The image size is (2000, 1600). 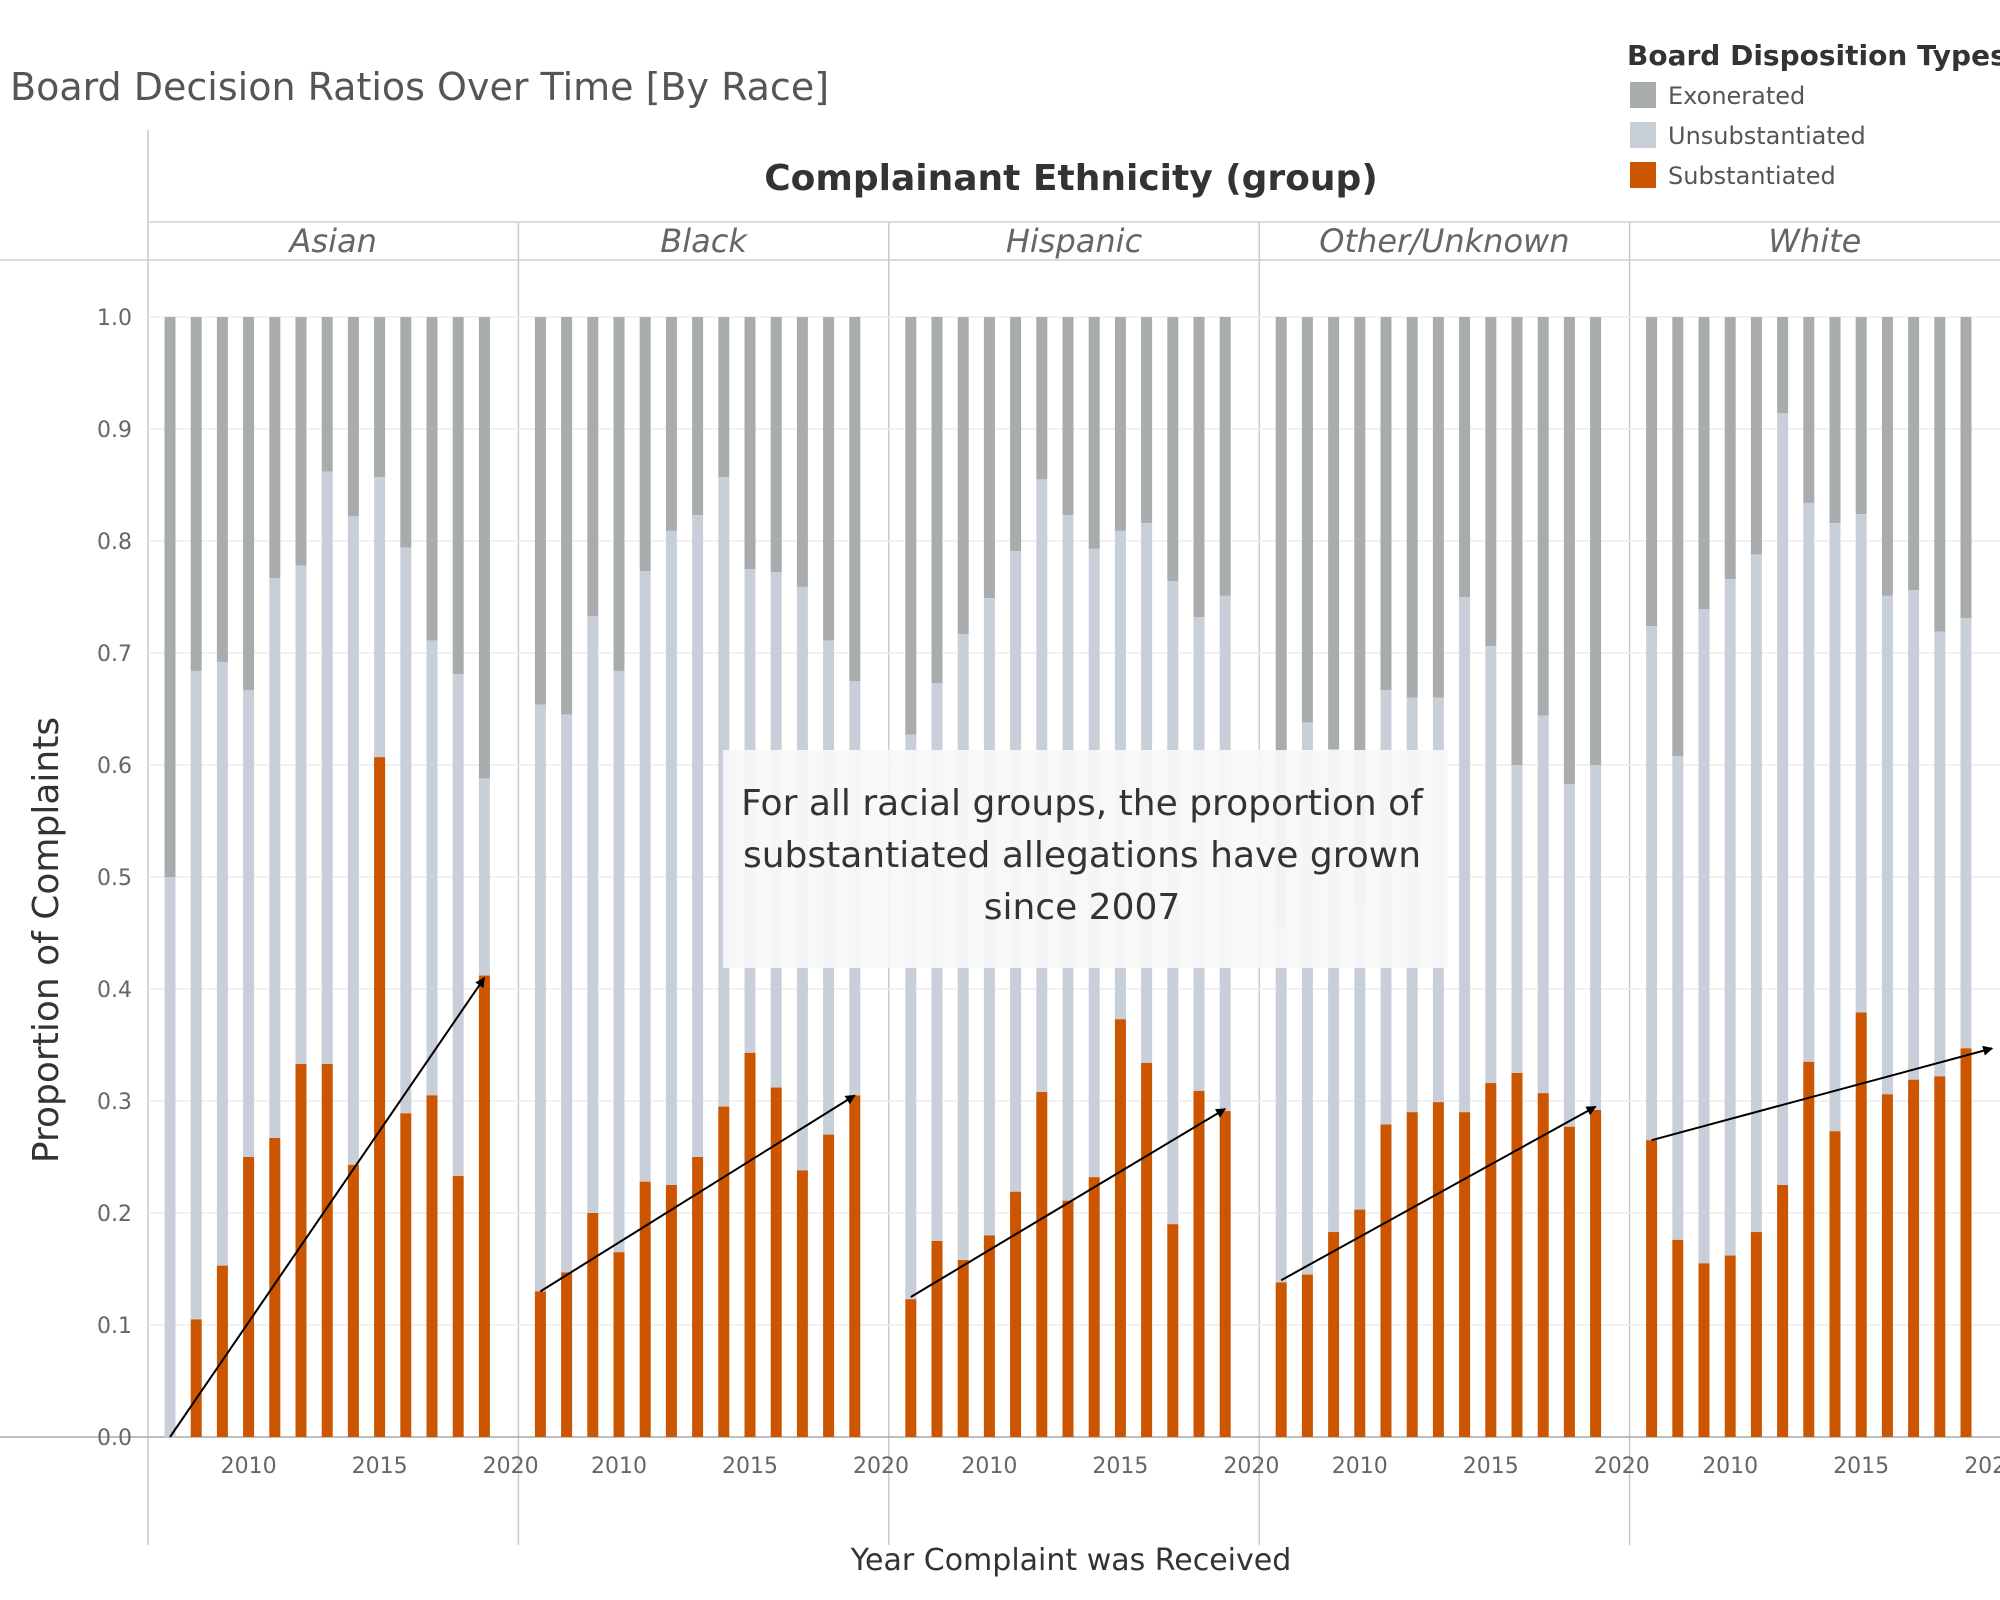 What do you see at coordinates (1462, 850) in the screenshot?
I see `panel: Other/Unknown 2010 2015 2020` at bounding box center [1462, 850].